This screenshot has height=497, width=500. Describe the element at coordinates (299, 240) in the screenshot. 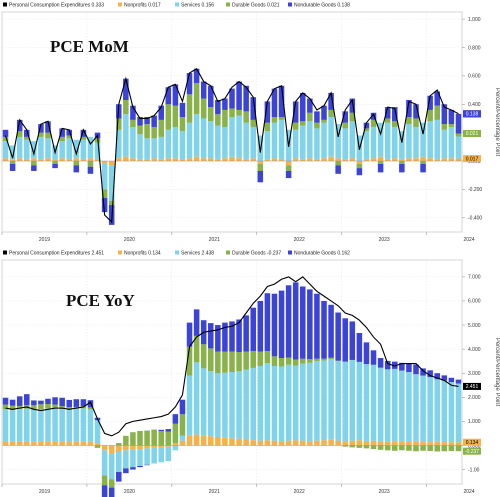

I see `x-tick-label: 2022` at that location.